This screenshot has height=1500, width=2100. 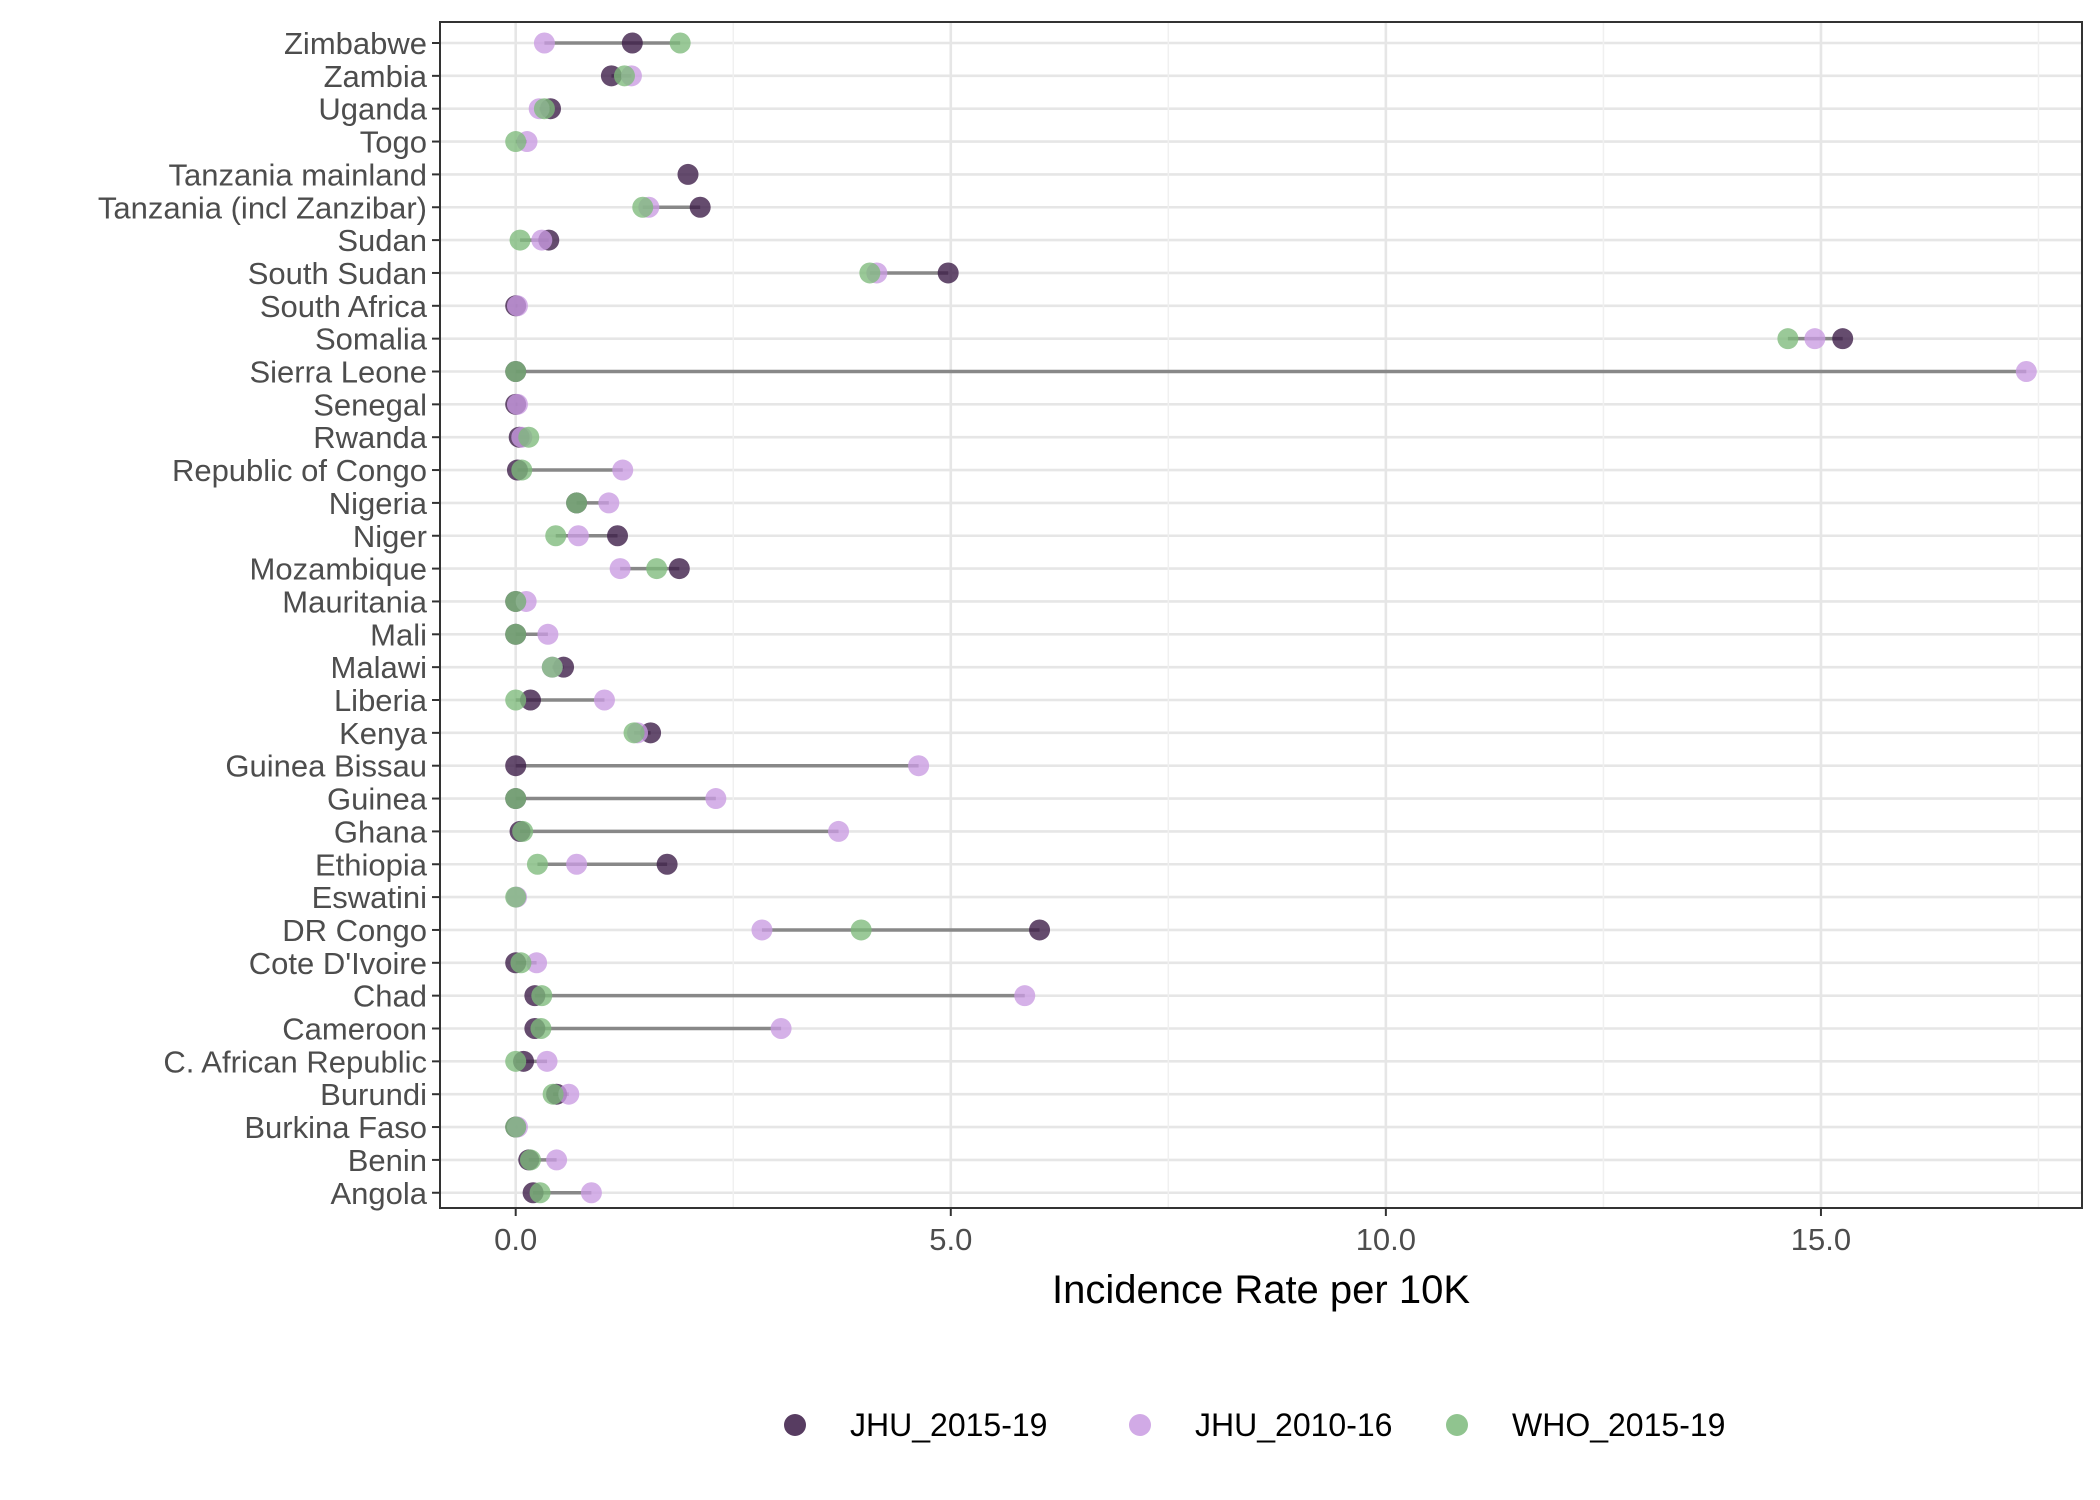 What do you see at coordinates (299, 470) in the screenshot?
I see `y-tick-label: Republic of Congo` at bounding box center [299, 470].